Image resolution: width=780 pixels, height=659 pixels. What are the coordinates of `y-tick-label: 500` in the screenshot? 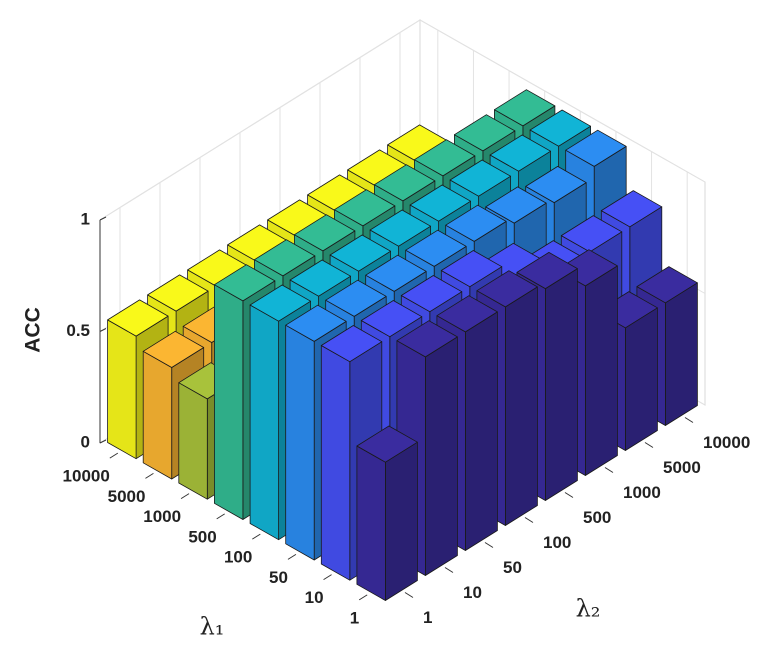 It's located at (597, 517).